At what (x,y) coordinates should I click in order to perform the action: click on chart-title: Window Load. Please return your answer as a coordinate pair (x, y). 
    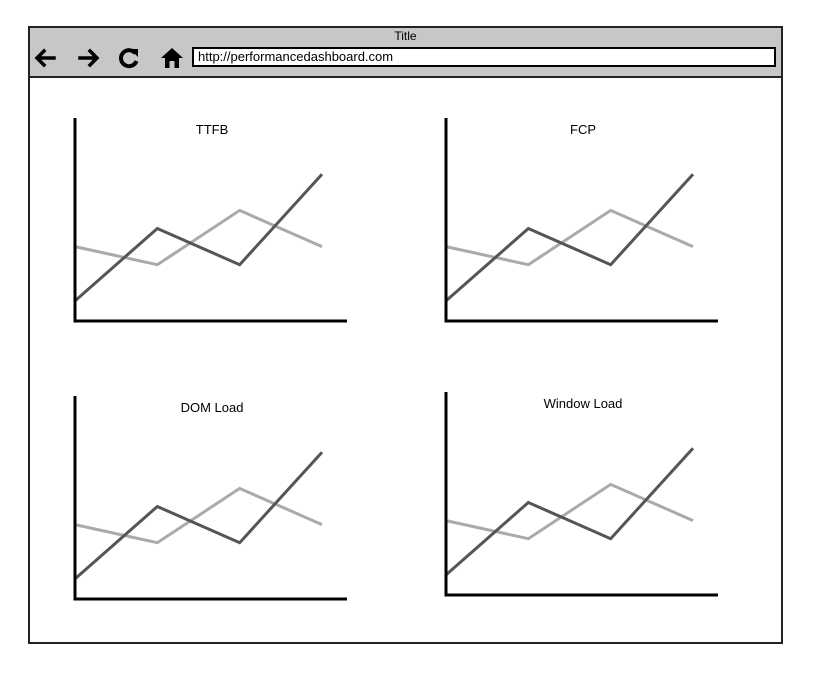
    Looking at the image, I should click on (583, 403).